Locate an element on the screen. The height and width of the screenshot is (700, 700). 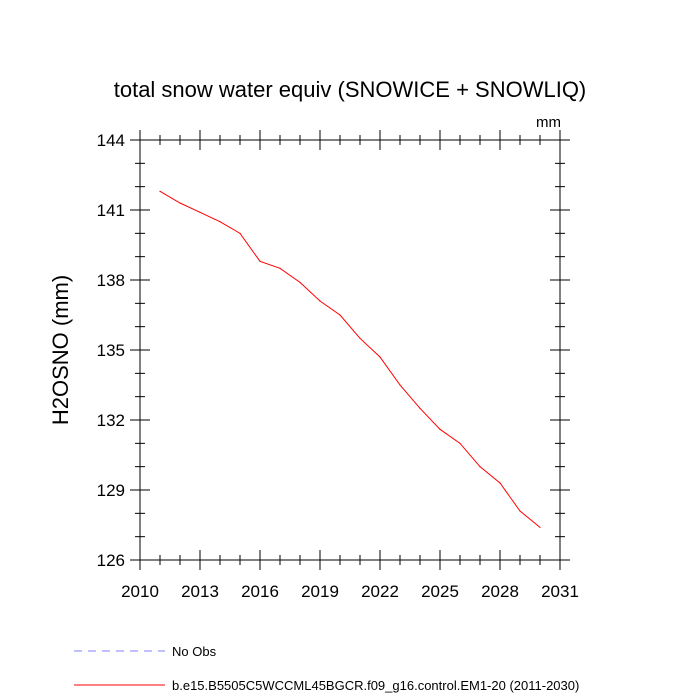
x-tick-label: 2013 is located at coordinates (200, 591).